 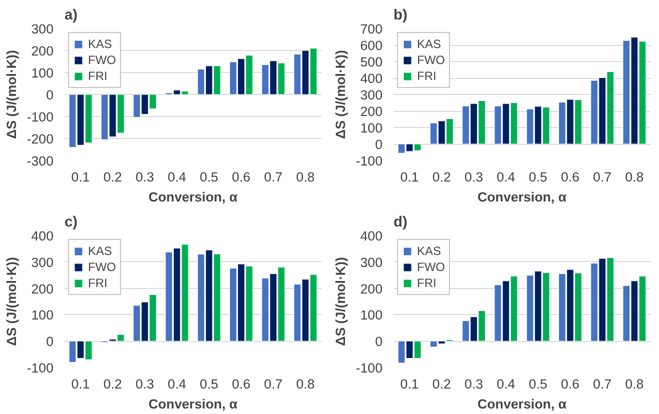 What do you see at coordinates (371, 62) in the screenshot?
I see `y-tick-label: 500` at bounding box center [371, 62].